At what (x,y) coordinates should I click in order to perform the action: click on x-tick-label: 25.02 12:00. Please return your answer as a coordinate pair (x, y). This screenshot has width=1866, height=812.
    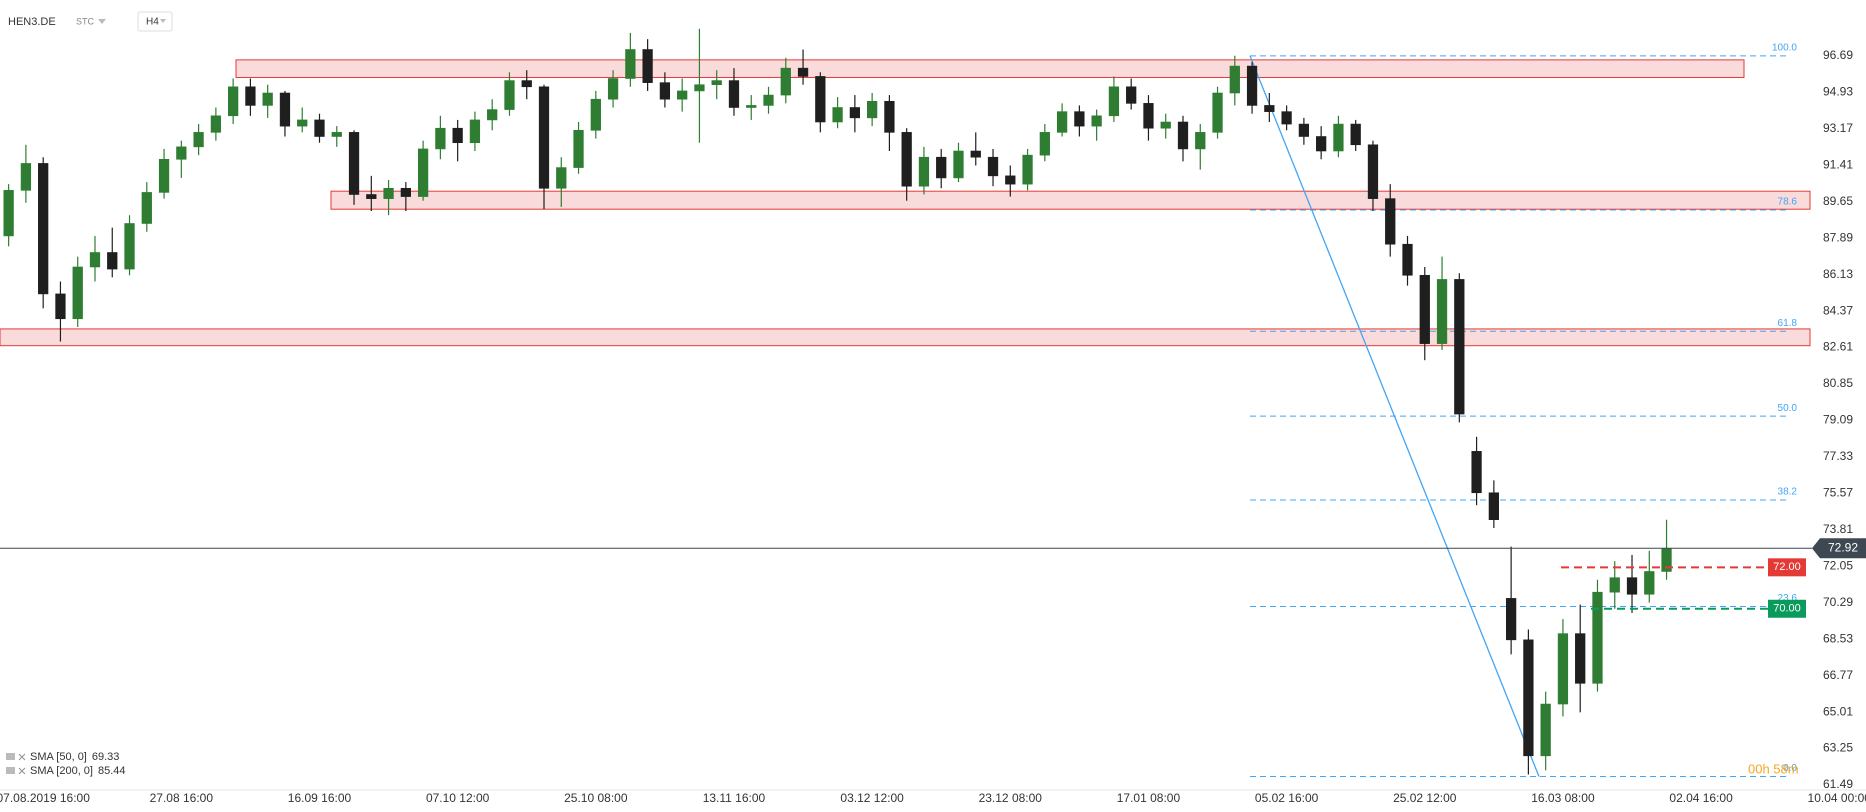
    Looking at the image, I should click on (1425, 798).